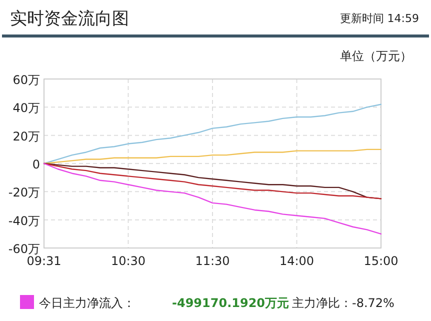 This screenshot has height=321, width=431. I want to click on y-tick-label: 40万, so click(26, 108).